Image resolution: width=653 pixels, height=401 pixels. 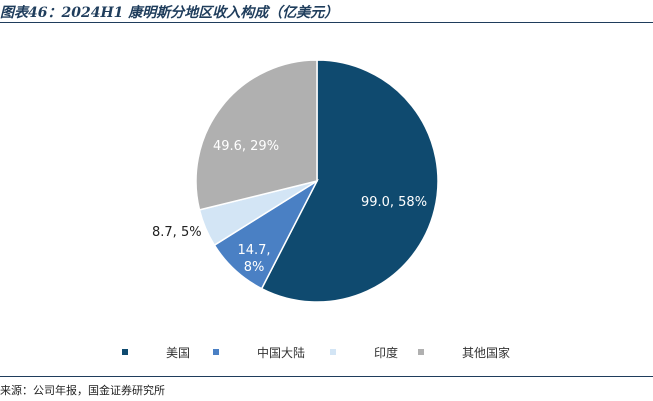 I want to click on data-label-india: 8.7, 5%, so click(x=177, y=232).